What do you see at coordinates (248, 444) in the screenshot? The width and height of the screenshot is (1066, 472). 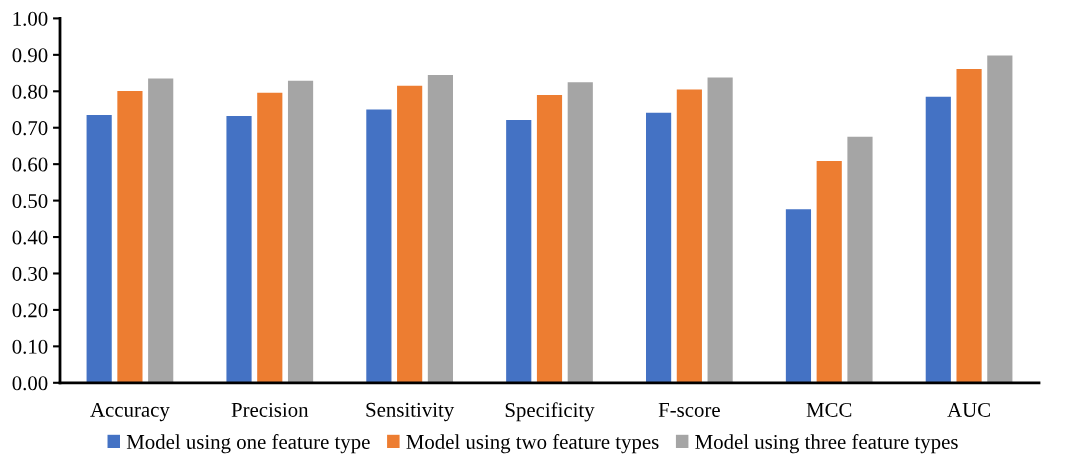 I see `legend-label: Model using one feature type` at bounding box center [248, 444].